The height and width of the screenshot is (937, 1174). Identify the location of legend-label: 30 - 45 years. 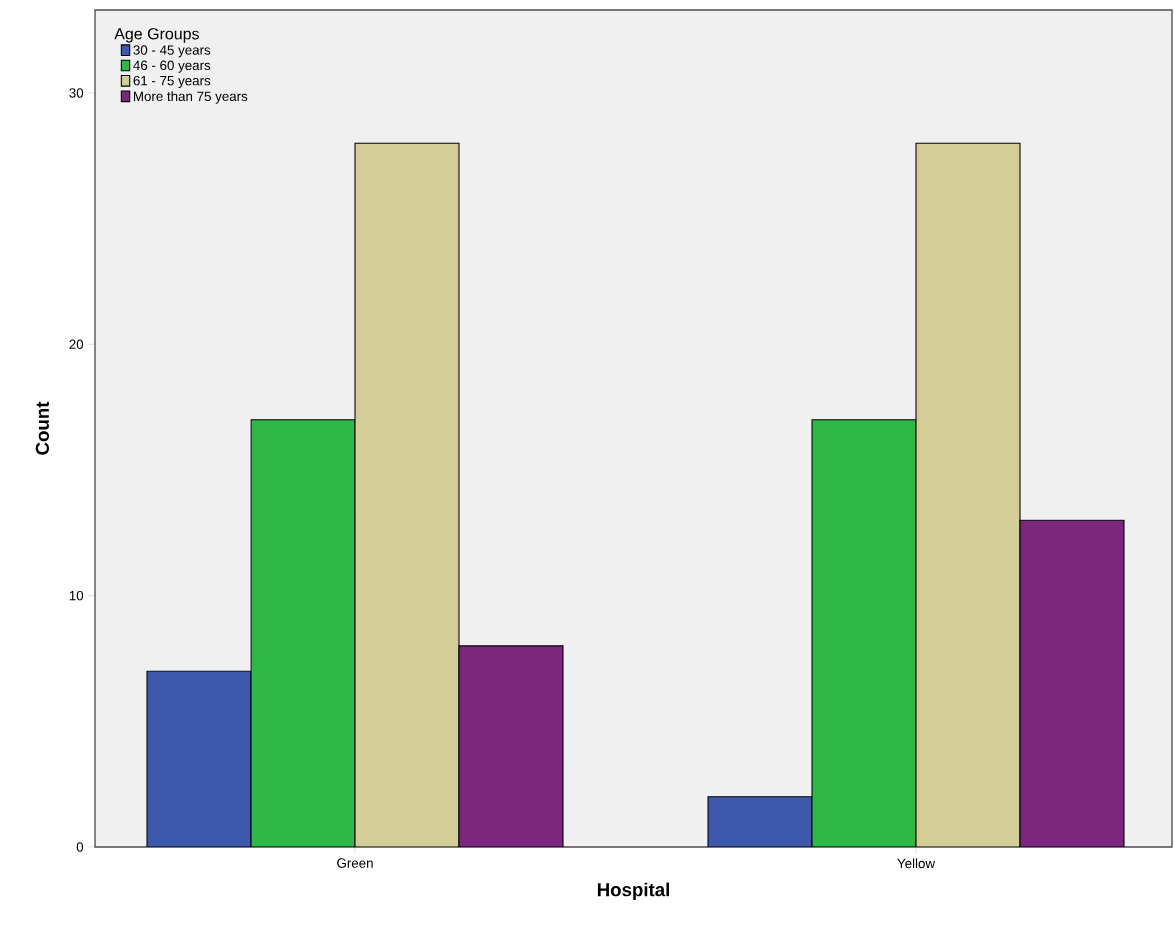
(172, 51).